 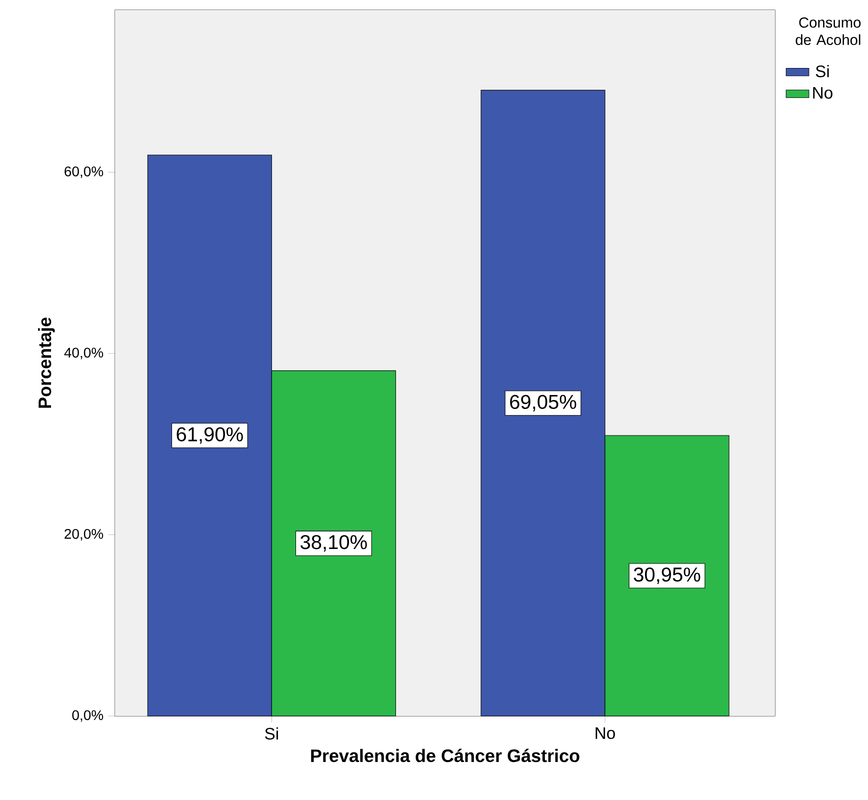 What do you see at coordinates (88, 716) in the screenshot?
I see `y-tick-label: 0,0%` at bounding box center [88, 716].